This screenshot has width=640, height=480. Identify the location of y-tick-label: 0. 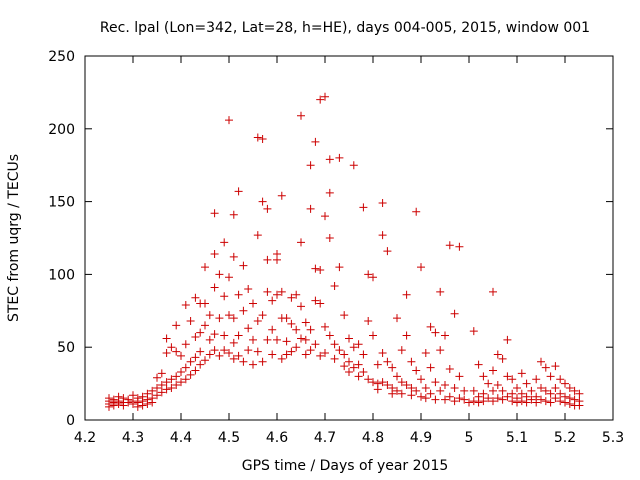
(70, 421).